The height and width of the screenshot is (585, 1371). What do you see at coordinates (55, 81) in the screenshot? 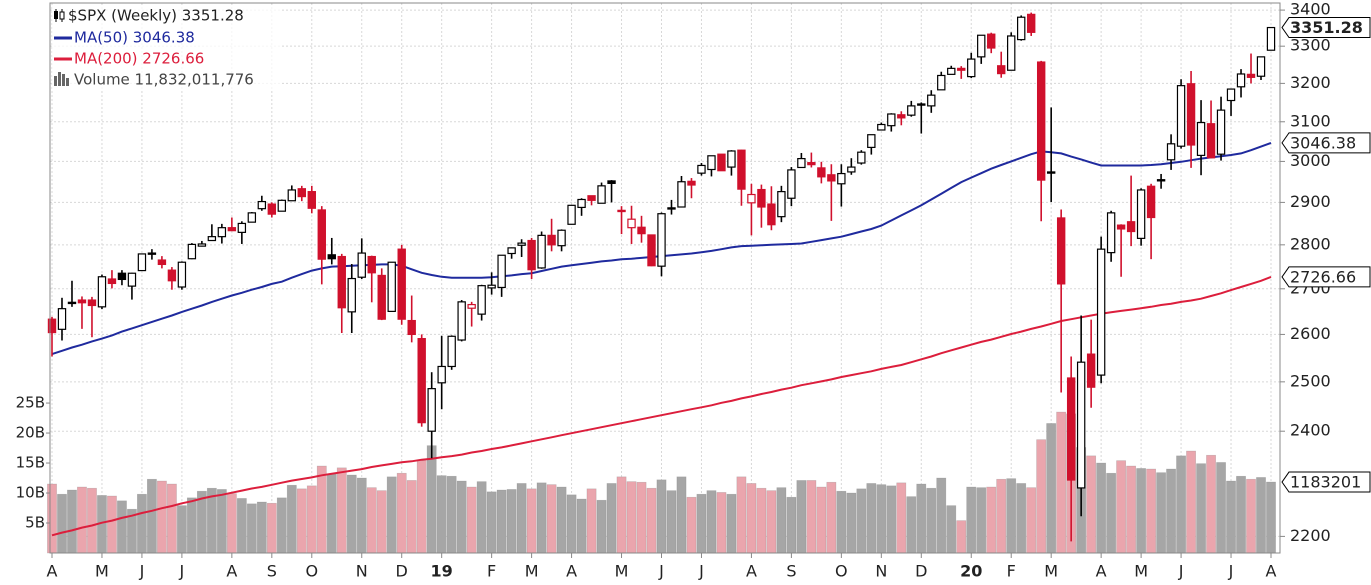
I see `icon-rect` at bounding box center [55, 81].